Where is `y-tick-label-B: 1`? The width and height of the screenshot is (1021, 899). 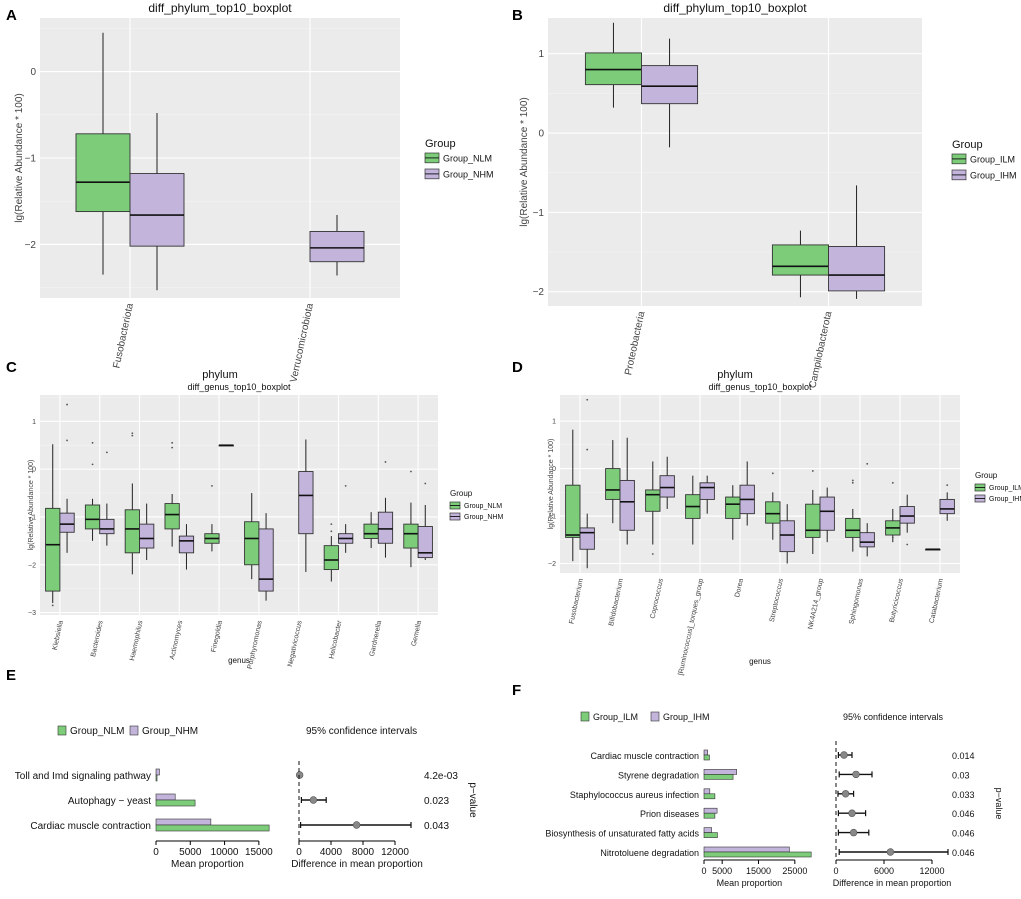 y-tick-label-B: 1 is located at coordinates (541, 54).